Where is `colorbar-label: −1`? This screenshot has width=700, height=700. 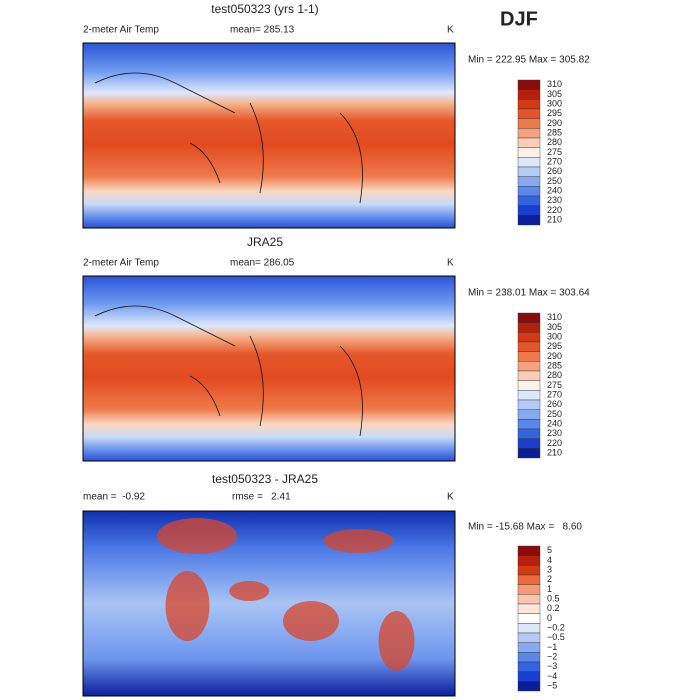
colorbar-label: −1 is located at coordinates (552, 647).